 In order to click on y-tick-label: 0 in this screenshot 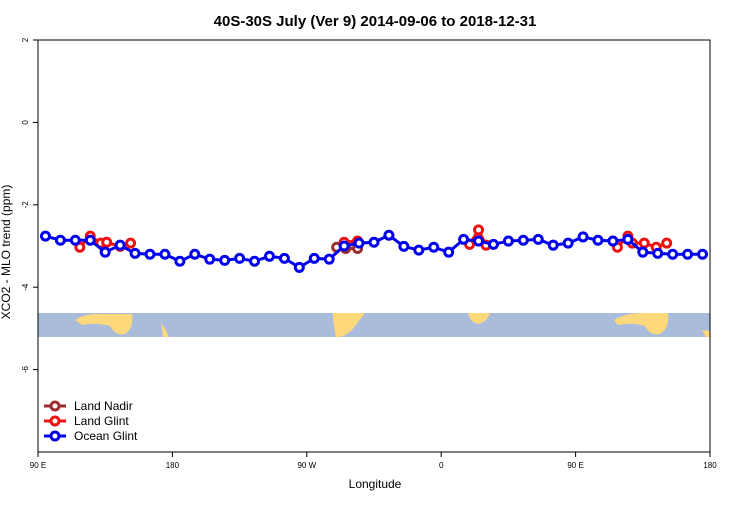, I will do `click(25, 122)`.